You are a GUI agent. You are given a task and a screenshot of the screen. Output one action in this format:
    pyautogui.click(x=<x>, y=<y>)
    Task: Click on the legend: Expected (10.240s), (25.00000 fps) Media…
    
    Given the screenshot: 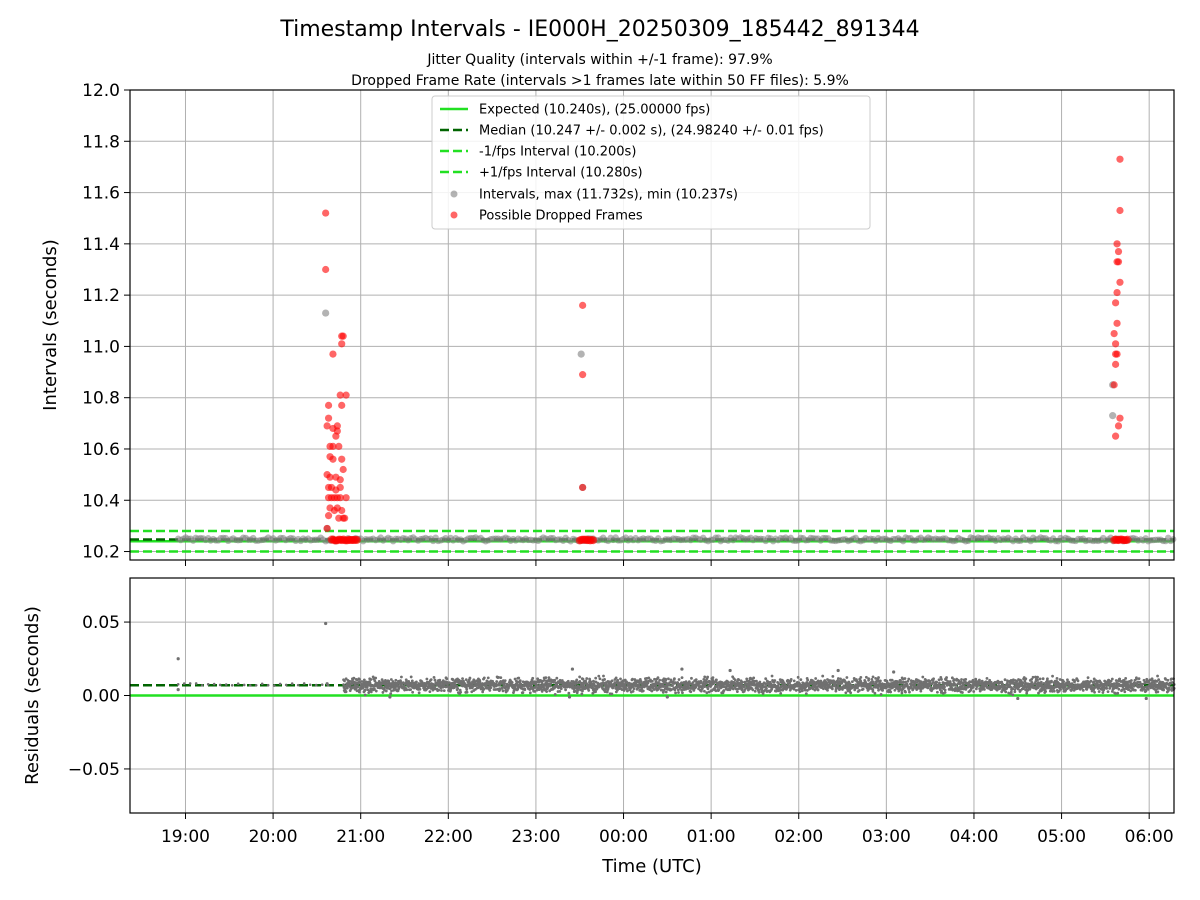 What is the action you would take?
    pyautogui.click(x=651, y=162)
    